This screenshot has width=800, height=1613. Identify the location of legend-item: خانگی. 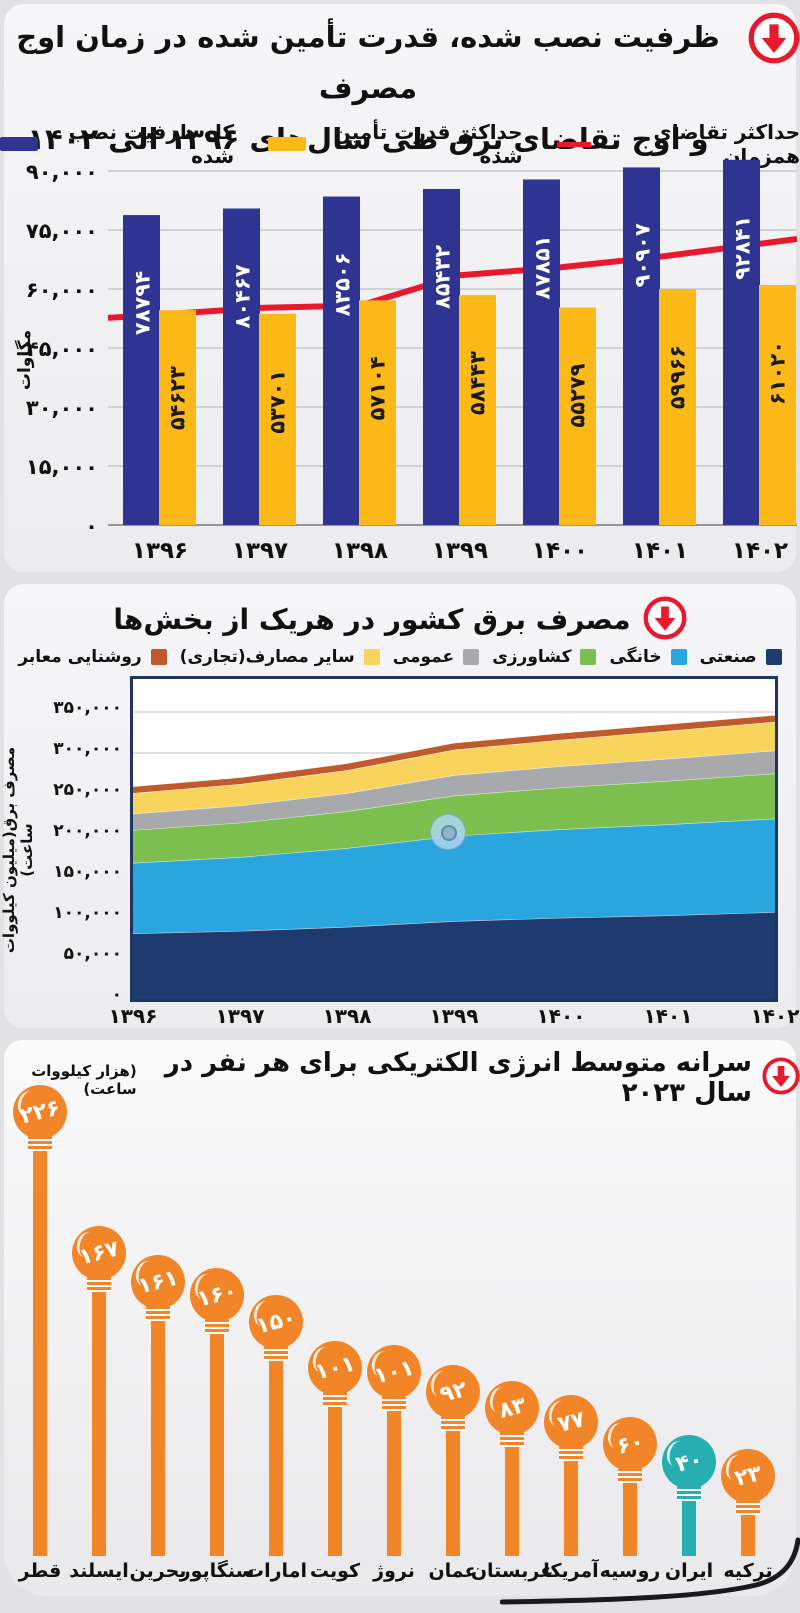
(648, 657).